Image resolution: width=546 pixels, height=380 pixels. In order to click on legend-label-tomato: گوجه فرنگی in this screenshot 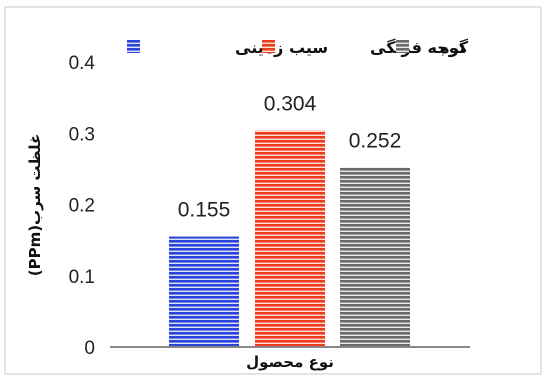, I will do `click(419, 47)`.